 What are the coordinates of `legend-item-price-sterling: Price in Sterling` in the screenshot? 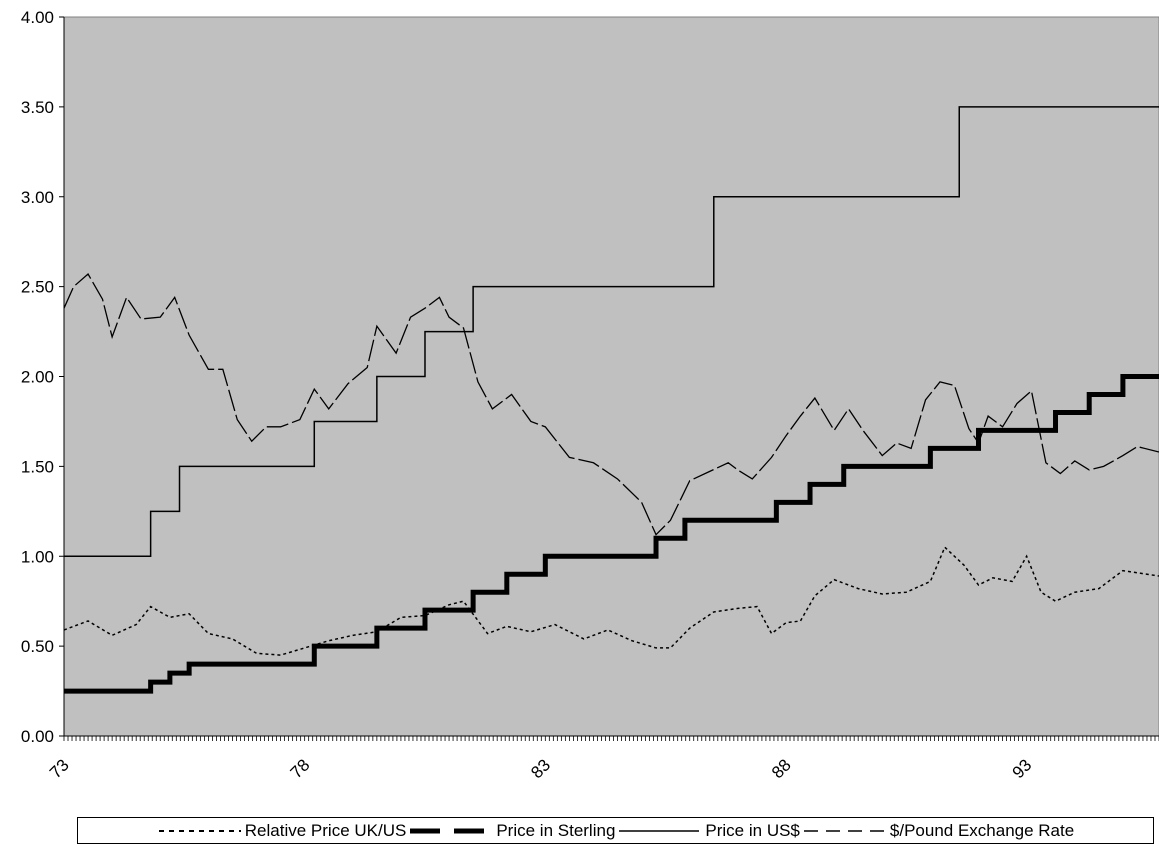 It's located at (510, 831).